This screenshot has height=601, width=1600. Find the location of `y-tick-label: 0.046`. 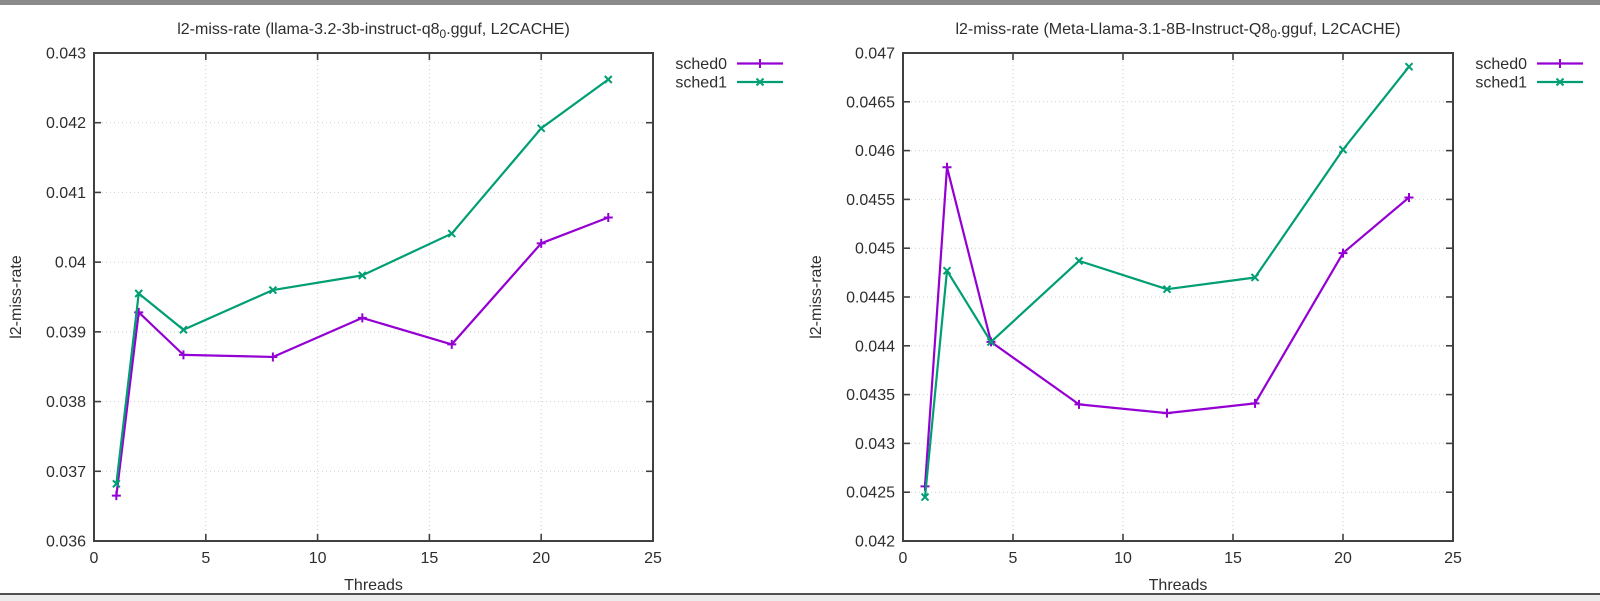

y-tick-label: 0.046 is located at coordinates (875, 151).